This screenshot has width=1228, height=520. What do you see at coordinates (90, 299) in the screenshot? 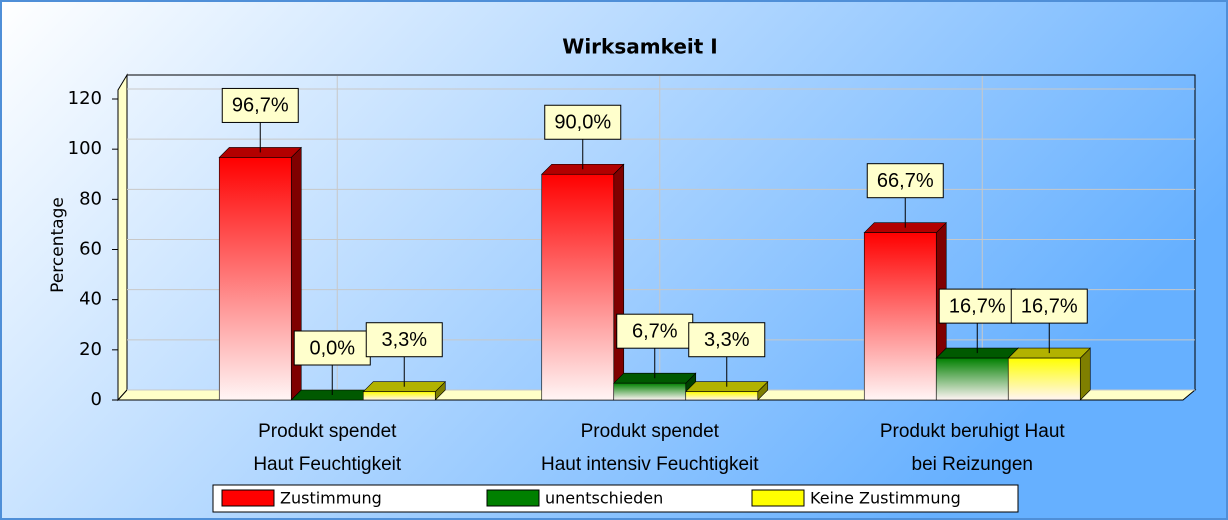
I see `y-tick-label: 40` at bounding box center [90, 299].